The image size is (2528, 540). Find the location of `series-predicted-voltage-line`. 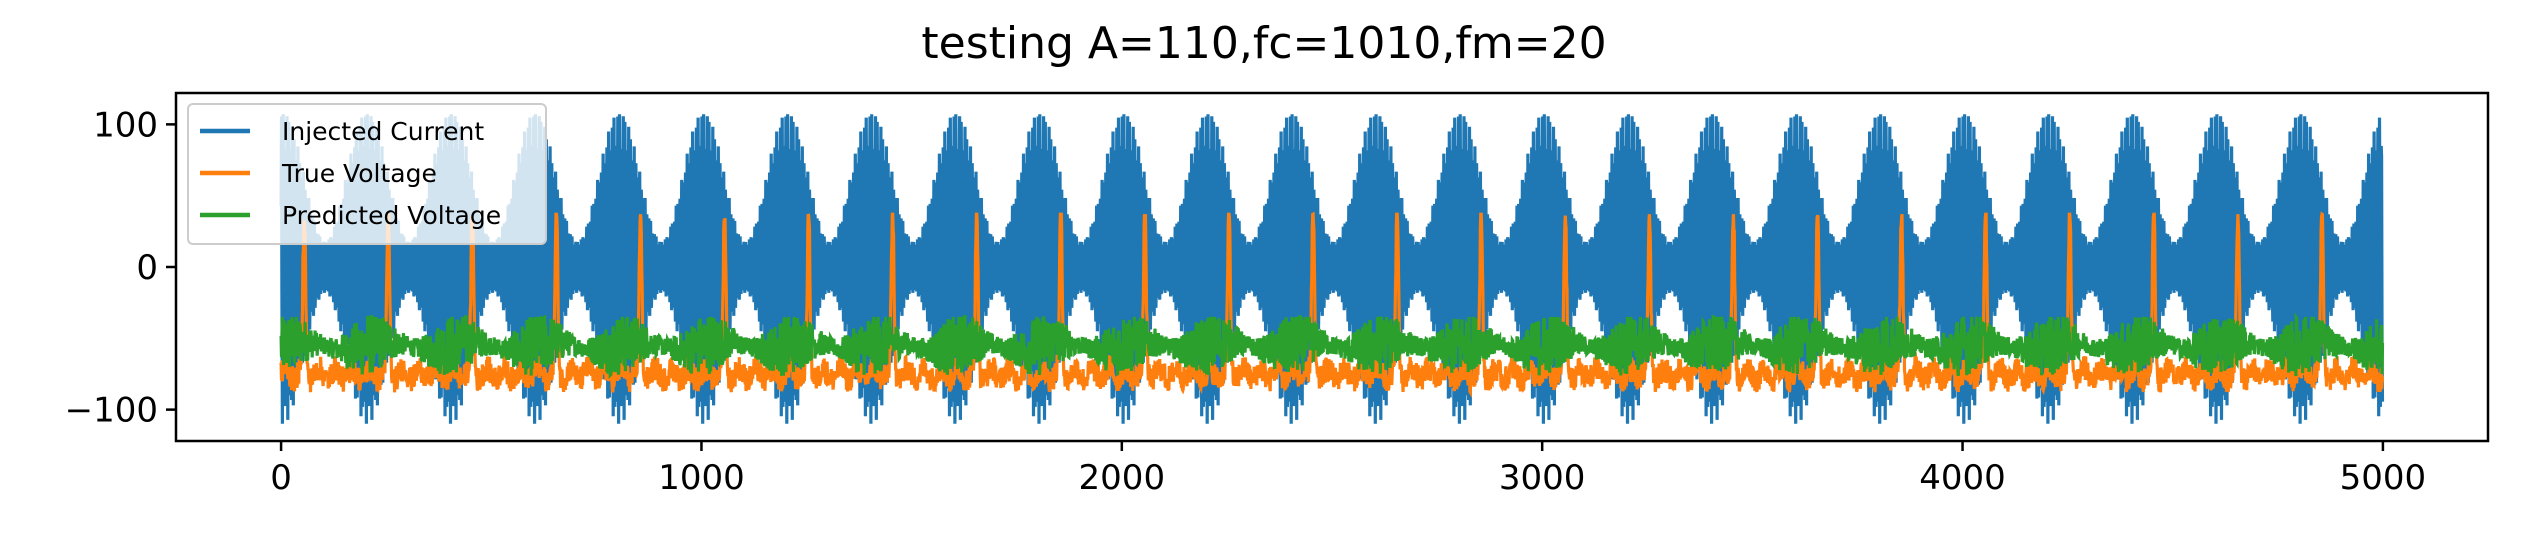

series-predicted-voltage-line is located at coordinates (1332, 345).